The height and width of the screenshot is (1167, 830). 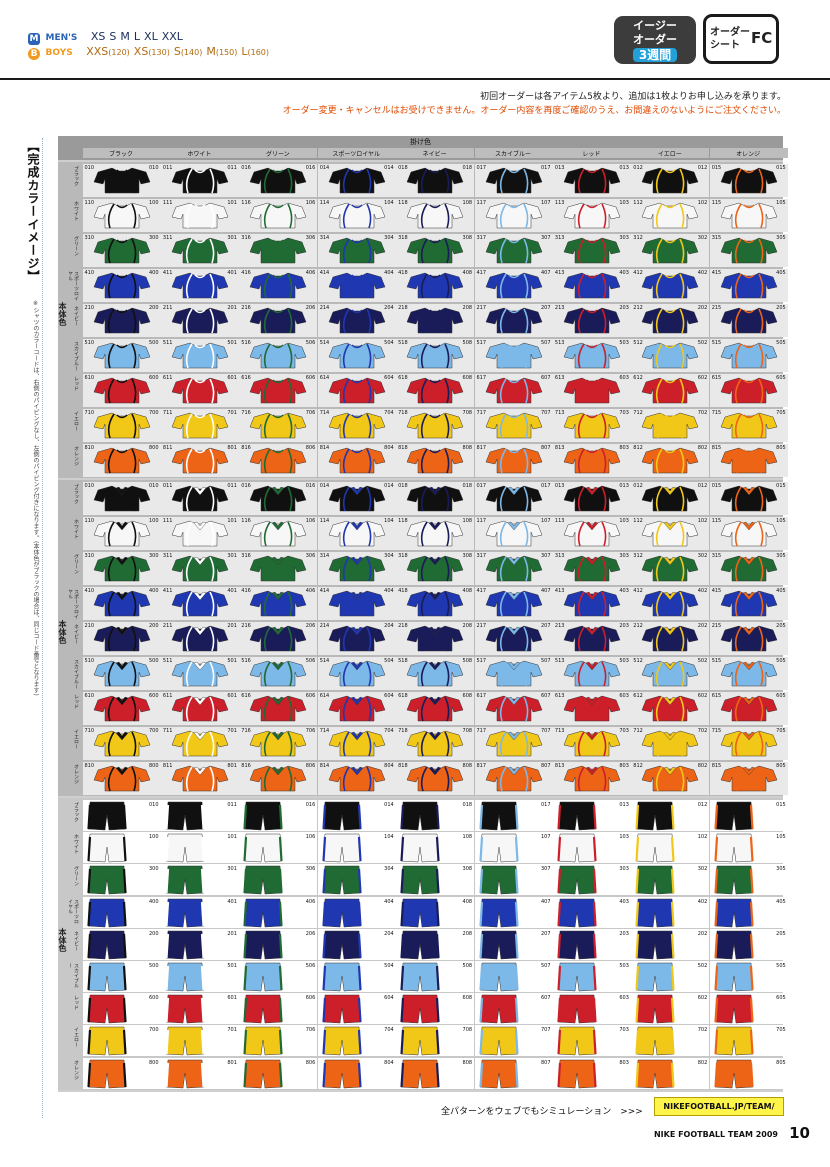 I want to click on shorts-swatch: 300, so click(x=121, y=880).